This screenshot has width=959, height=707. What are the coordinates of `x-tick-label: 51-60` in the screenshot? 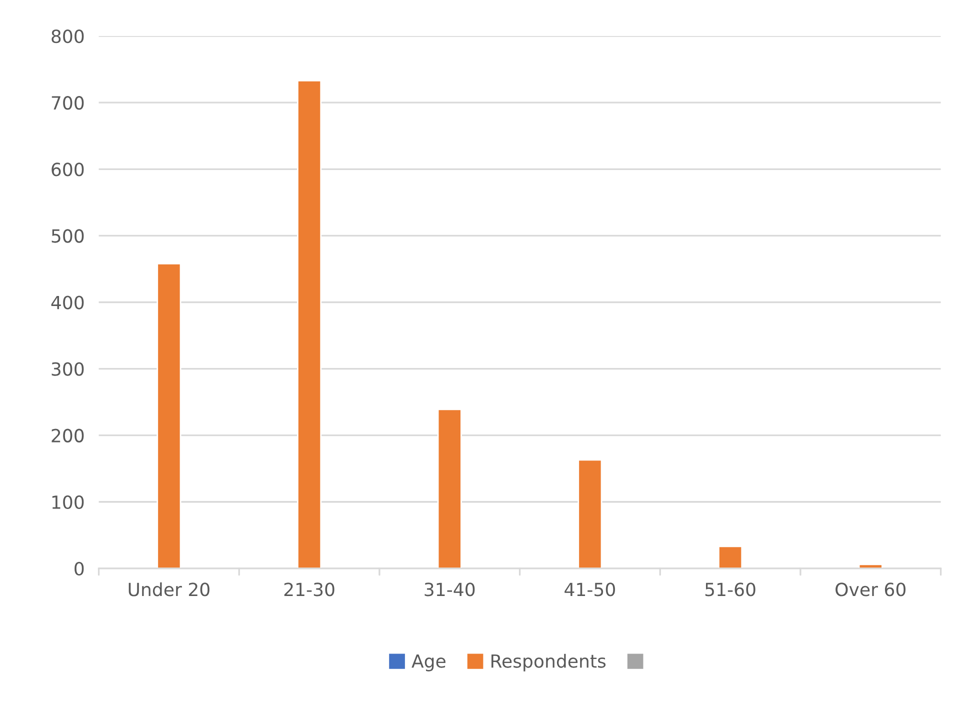 It's located at (730, 589).